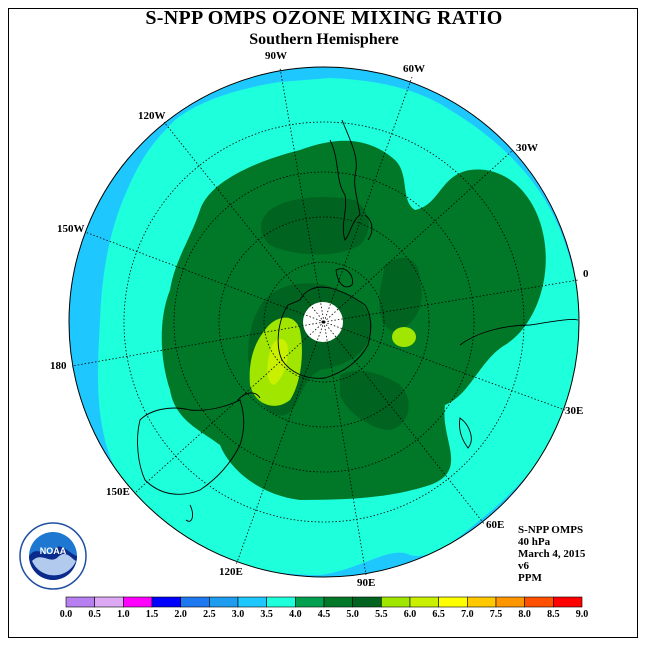  I want to click on lon-label-30w: 30W, so click(527, 148).